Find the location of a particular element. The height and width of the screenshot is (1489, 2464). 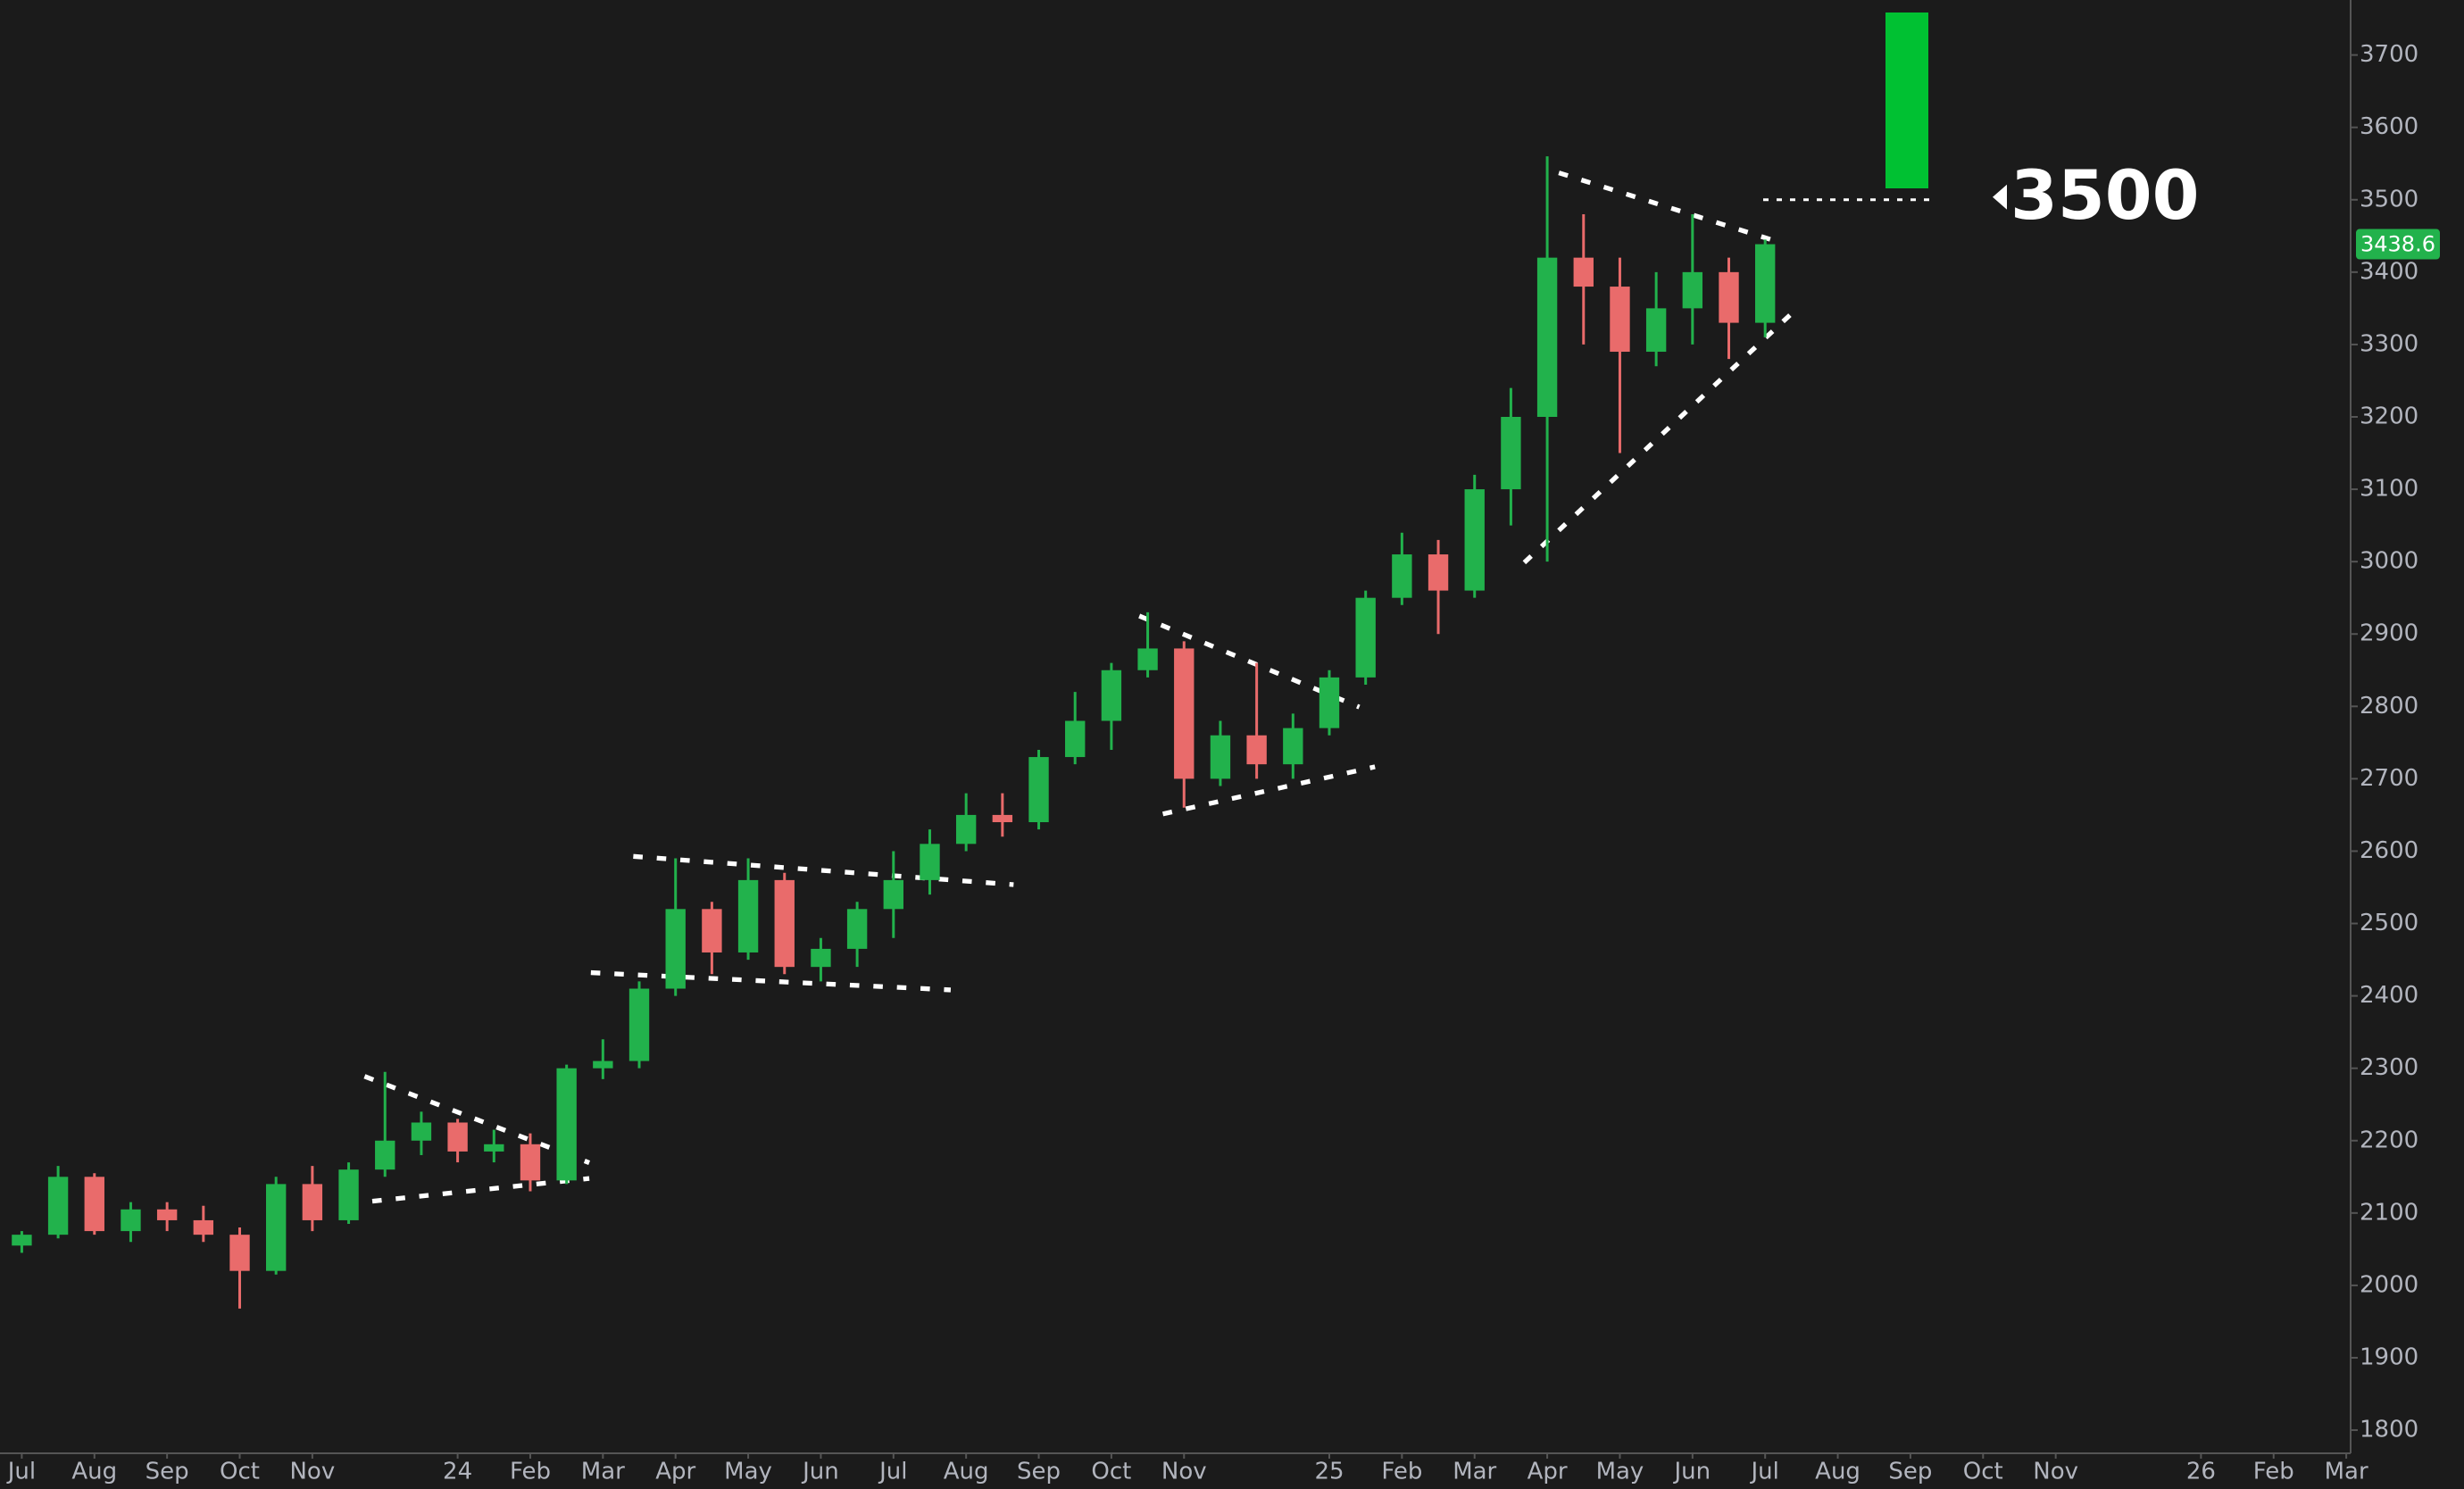

y-tick-label: 3300 is located at coordinates (2389, 344).